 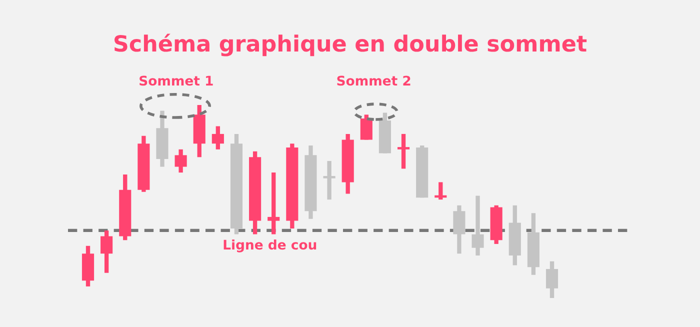 I want to click on ref-line-label: Ligne de cou, so click(x=270, y=245).